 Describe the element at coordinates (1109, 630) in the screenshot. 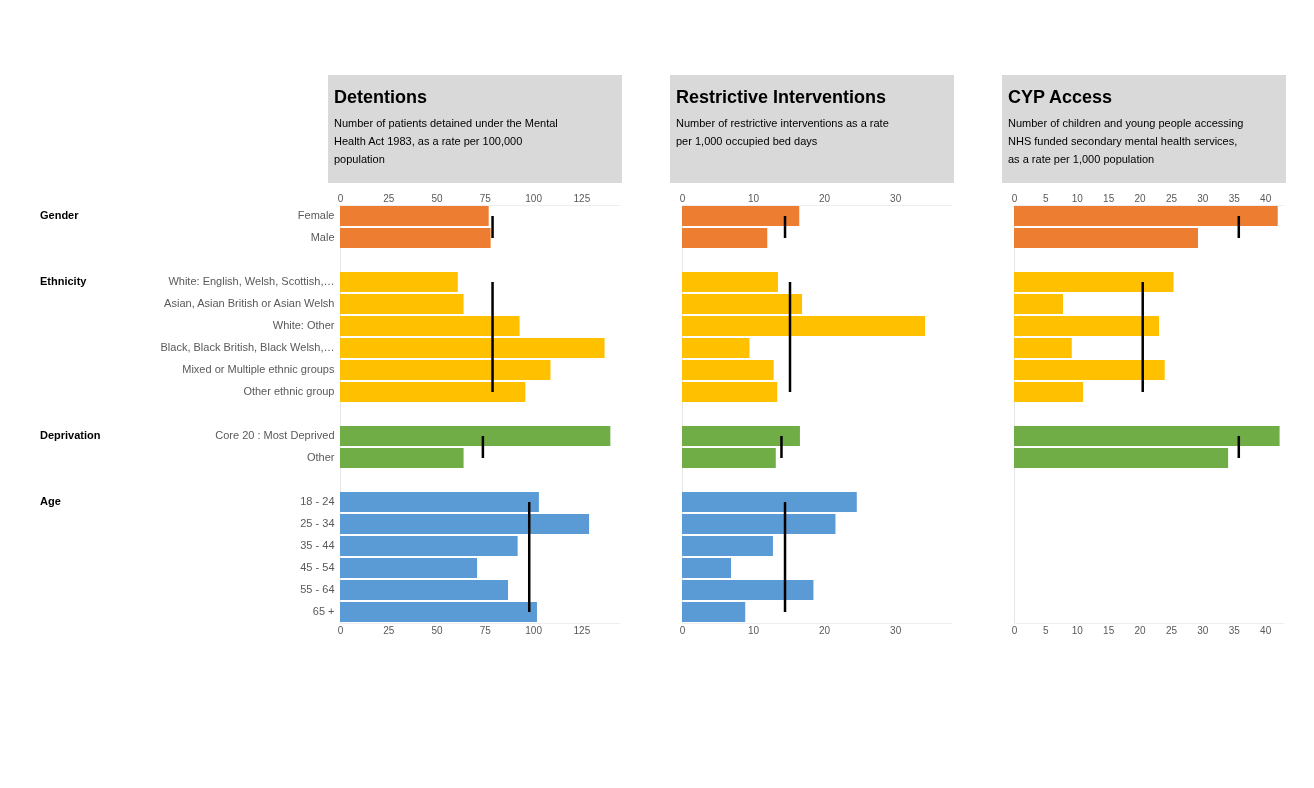

I see `x2-tick-label: 15` at that location.